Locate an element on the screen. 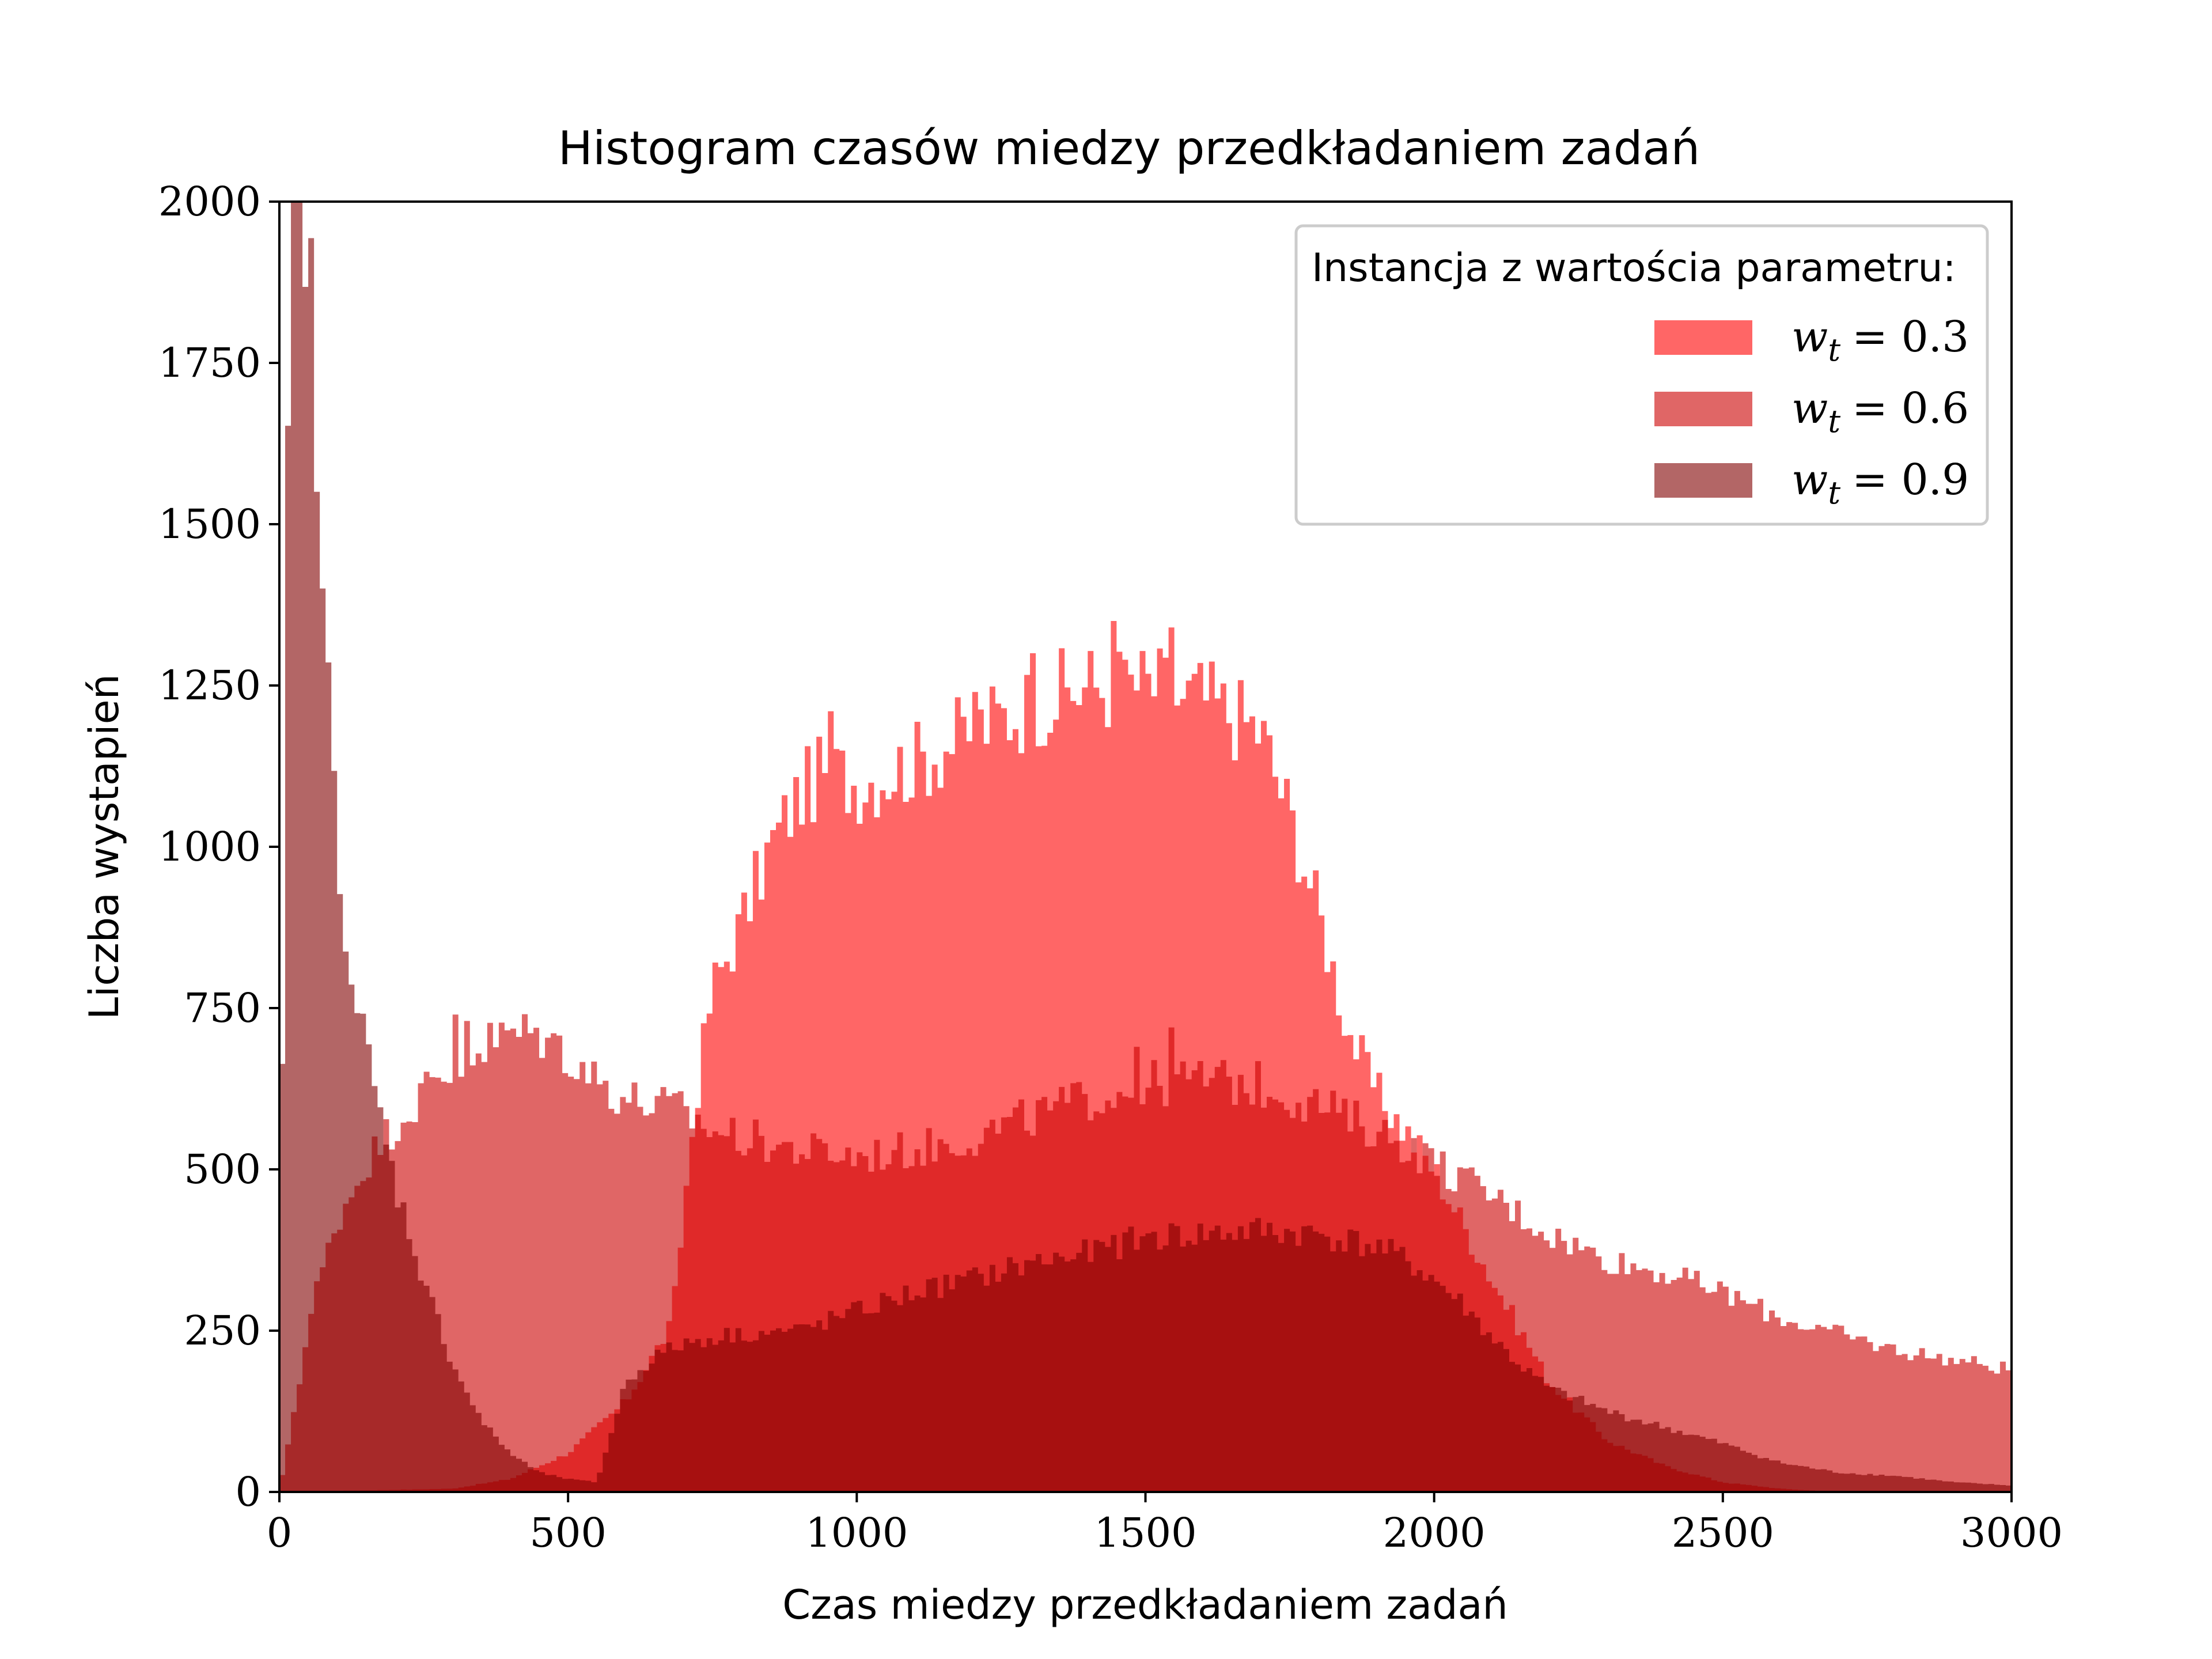 The width and height of the screenshot is (2212, 1659). y-tick-label-8: 2000 is located at coordinates (209, 201).